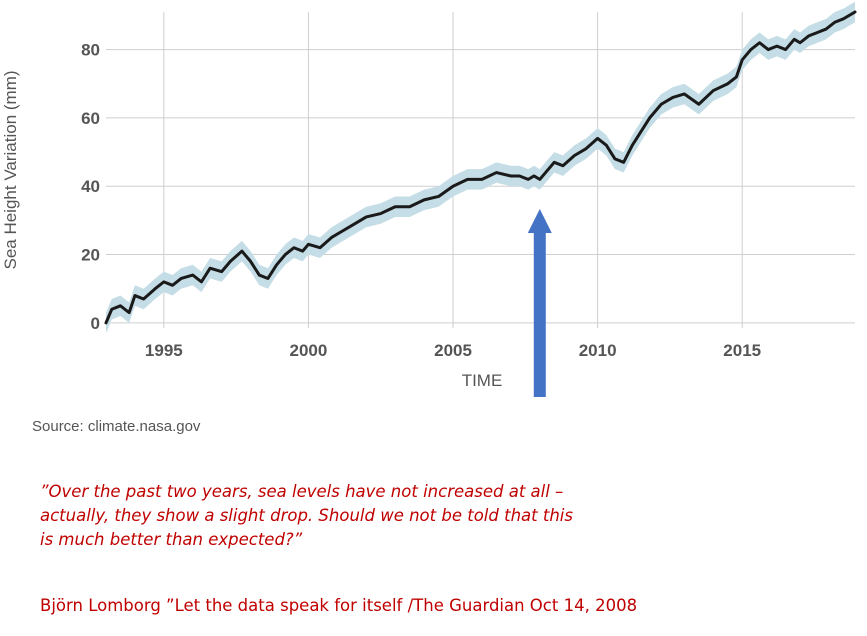 The height and width of the screenshot is (636, 867). What do you see at coordinates (90, 255) in the screenshot?
I see `y-tick-label: 20` at bounding box center [90, 255].